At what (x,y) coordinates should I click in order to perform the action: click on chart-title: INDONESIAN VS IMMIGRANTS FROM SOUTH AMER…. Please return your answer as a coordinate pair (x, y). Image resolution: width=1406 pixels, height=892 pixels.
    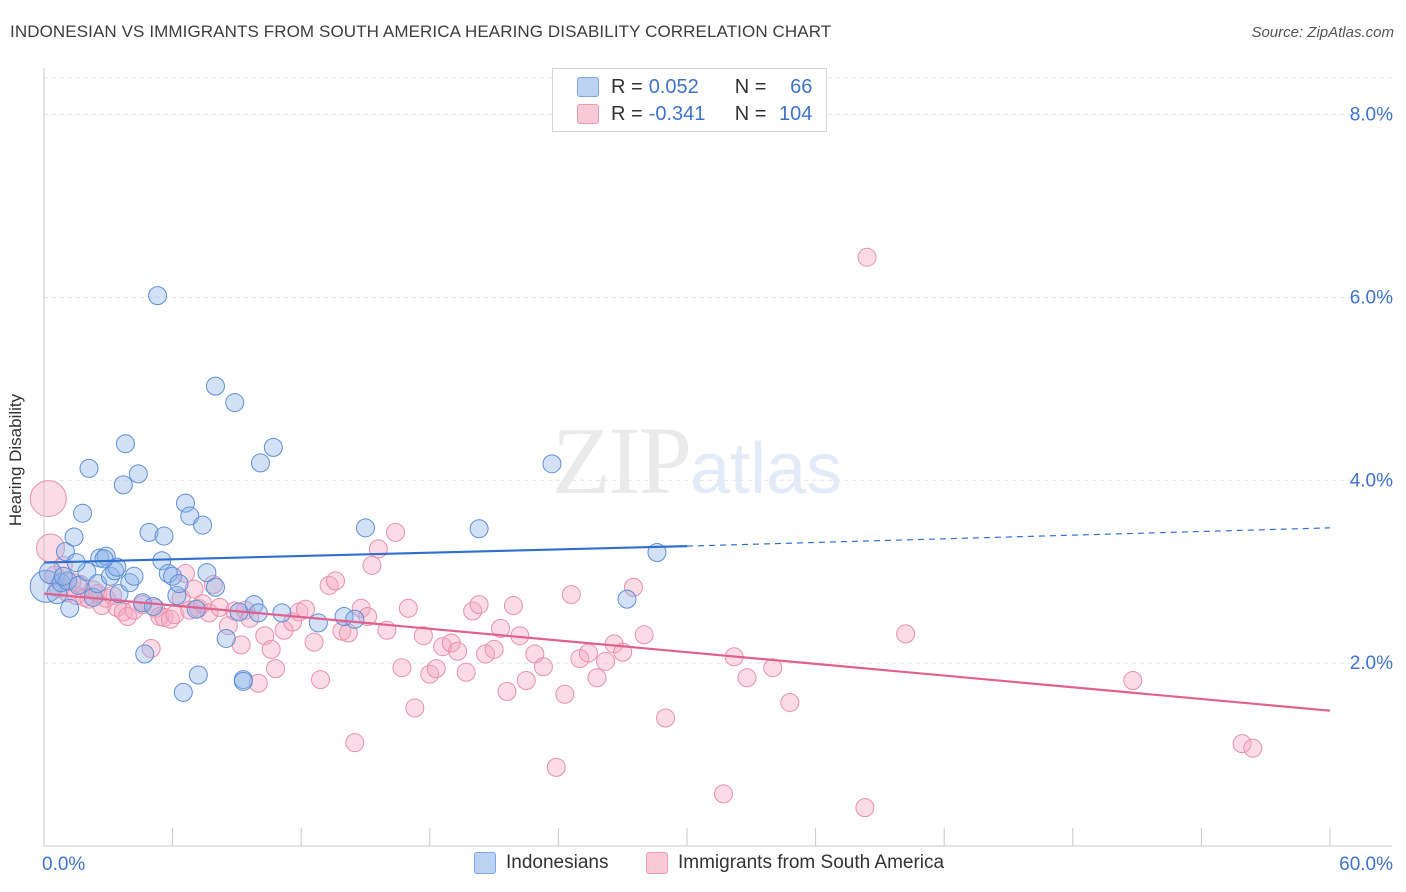
    Looking at the image, I should click on (421, 31).